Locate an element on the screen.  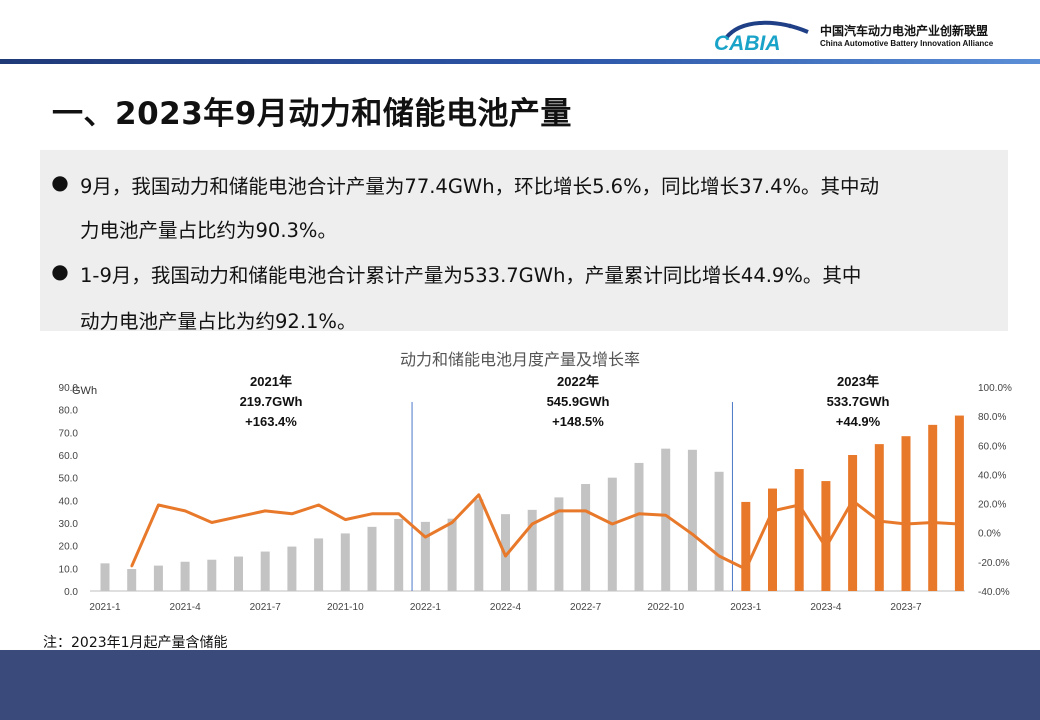
y-tick-label: 40.0 is located at coordinates (69, 501).